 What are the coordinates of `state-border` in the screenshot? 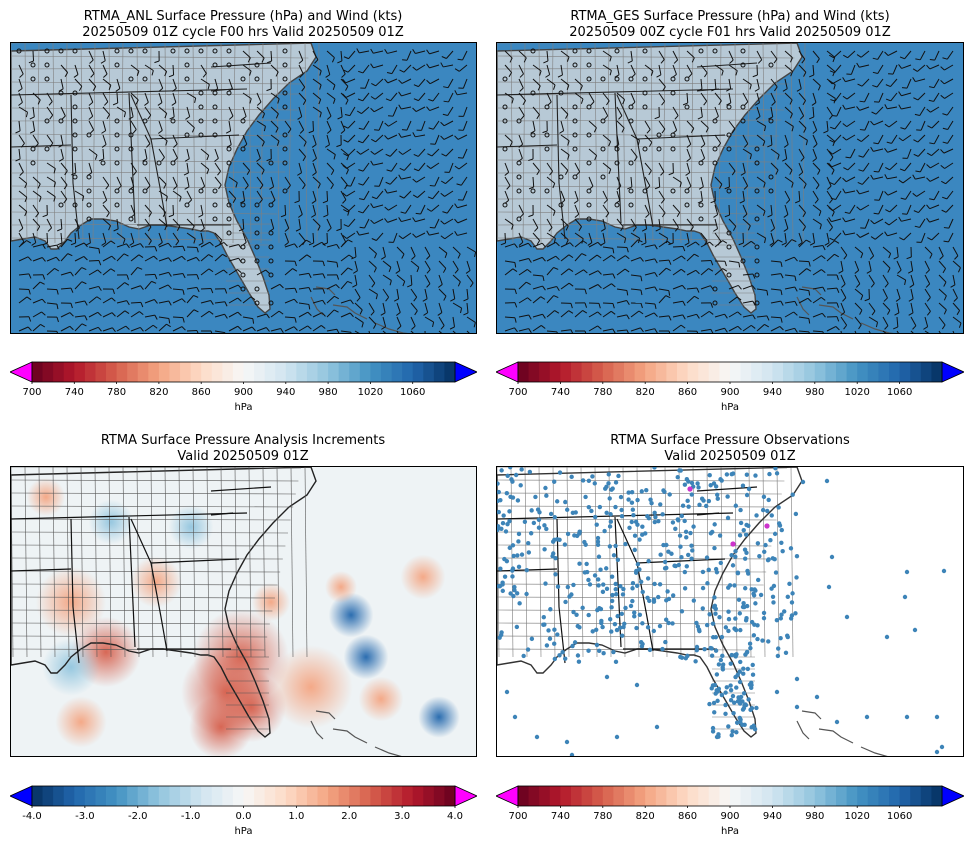 It's located at (527, 146).